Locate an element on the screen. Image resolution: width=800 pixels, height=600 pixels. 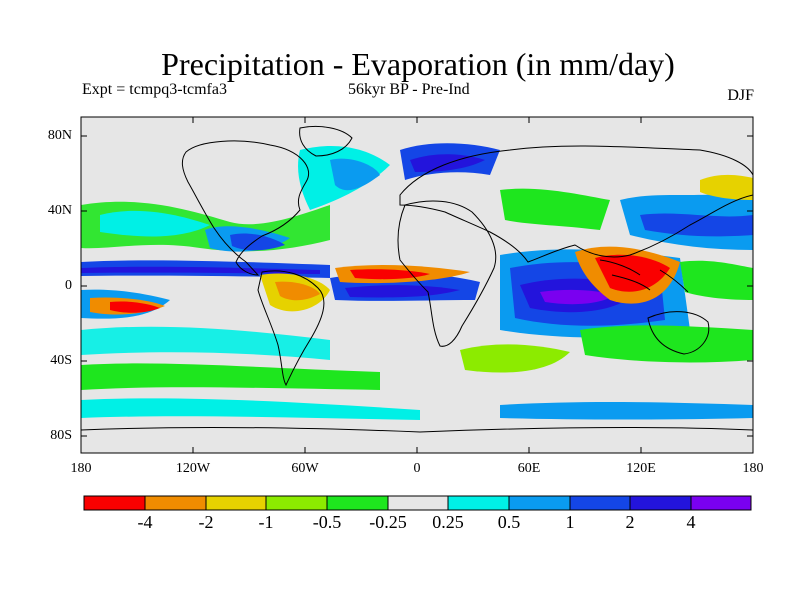
contour-green-southern-ocean is located at coordinates (230, 376).